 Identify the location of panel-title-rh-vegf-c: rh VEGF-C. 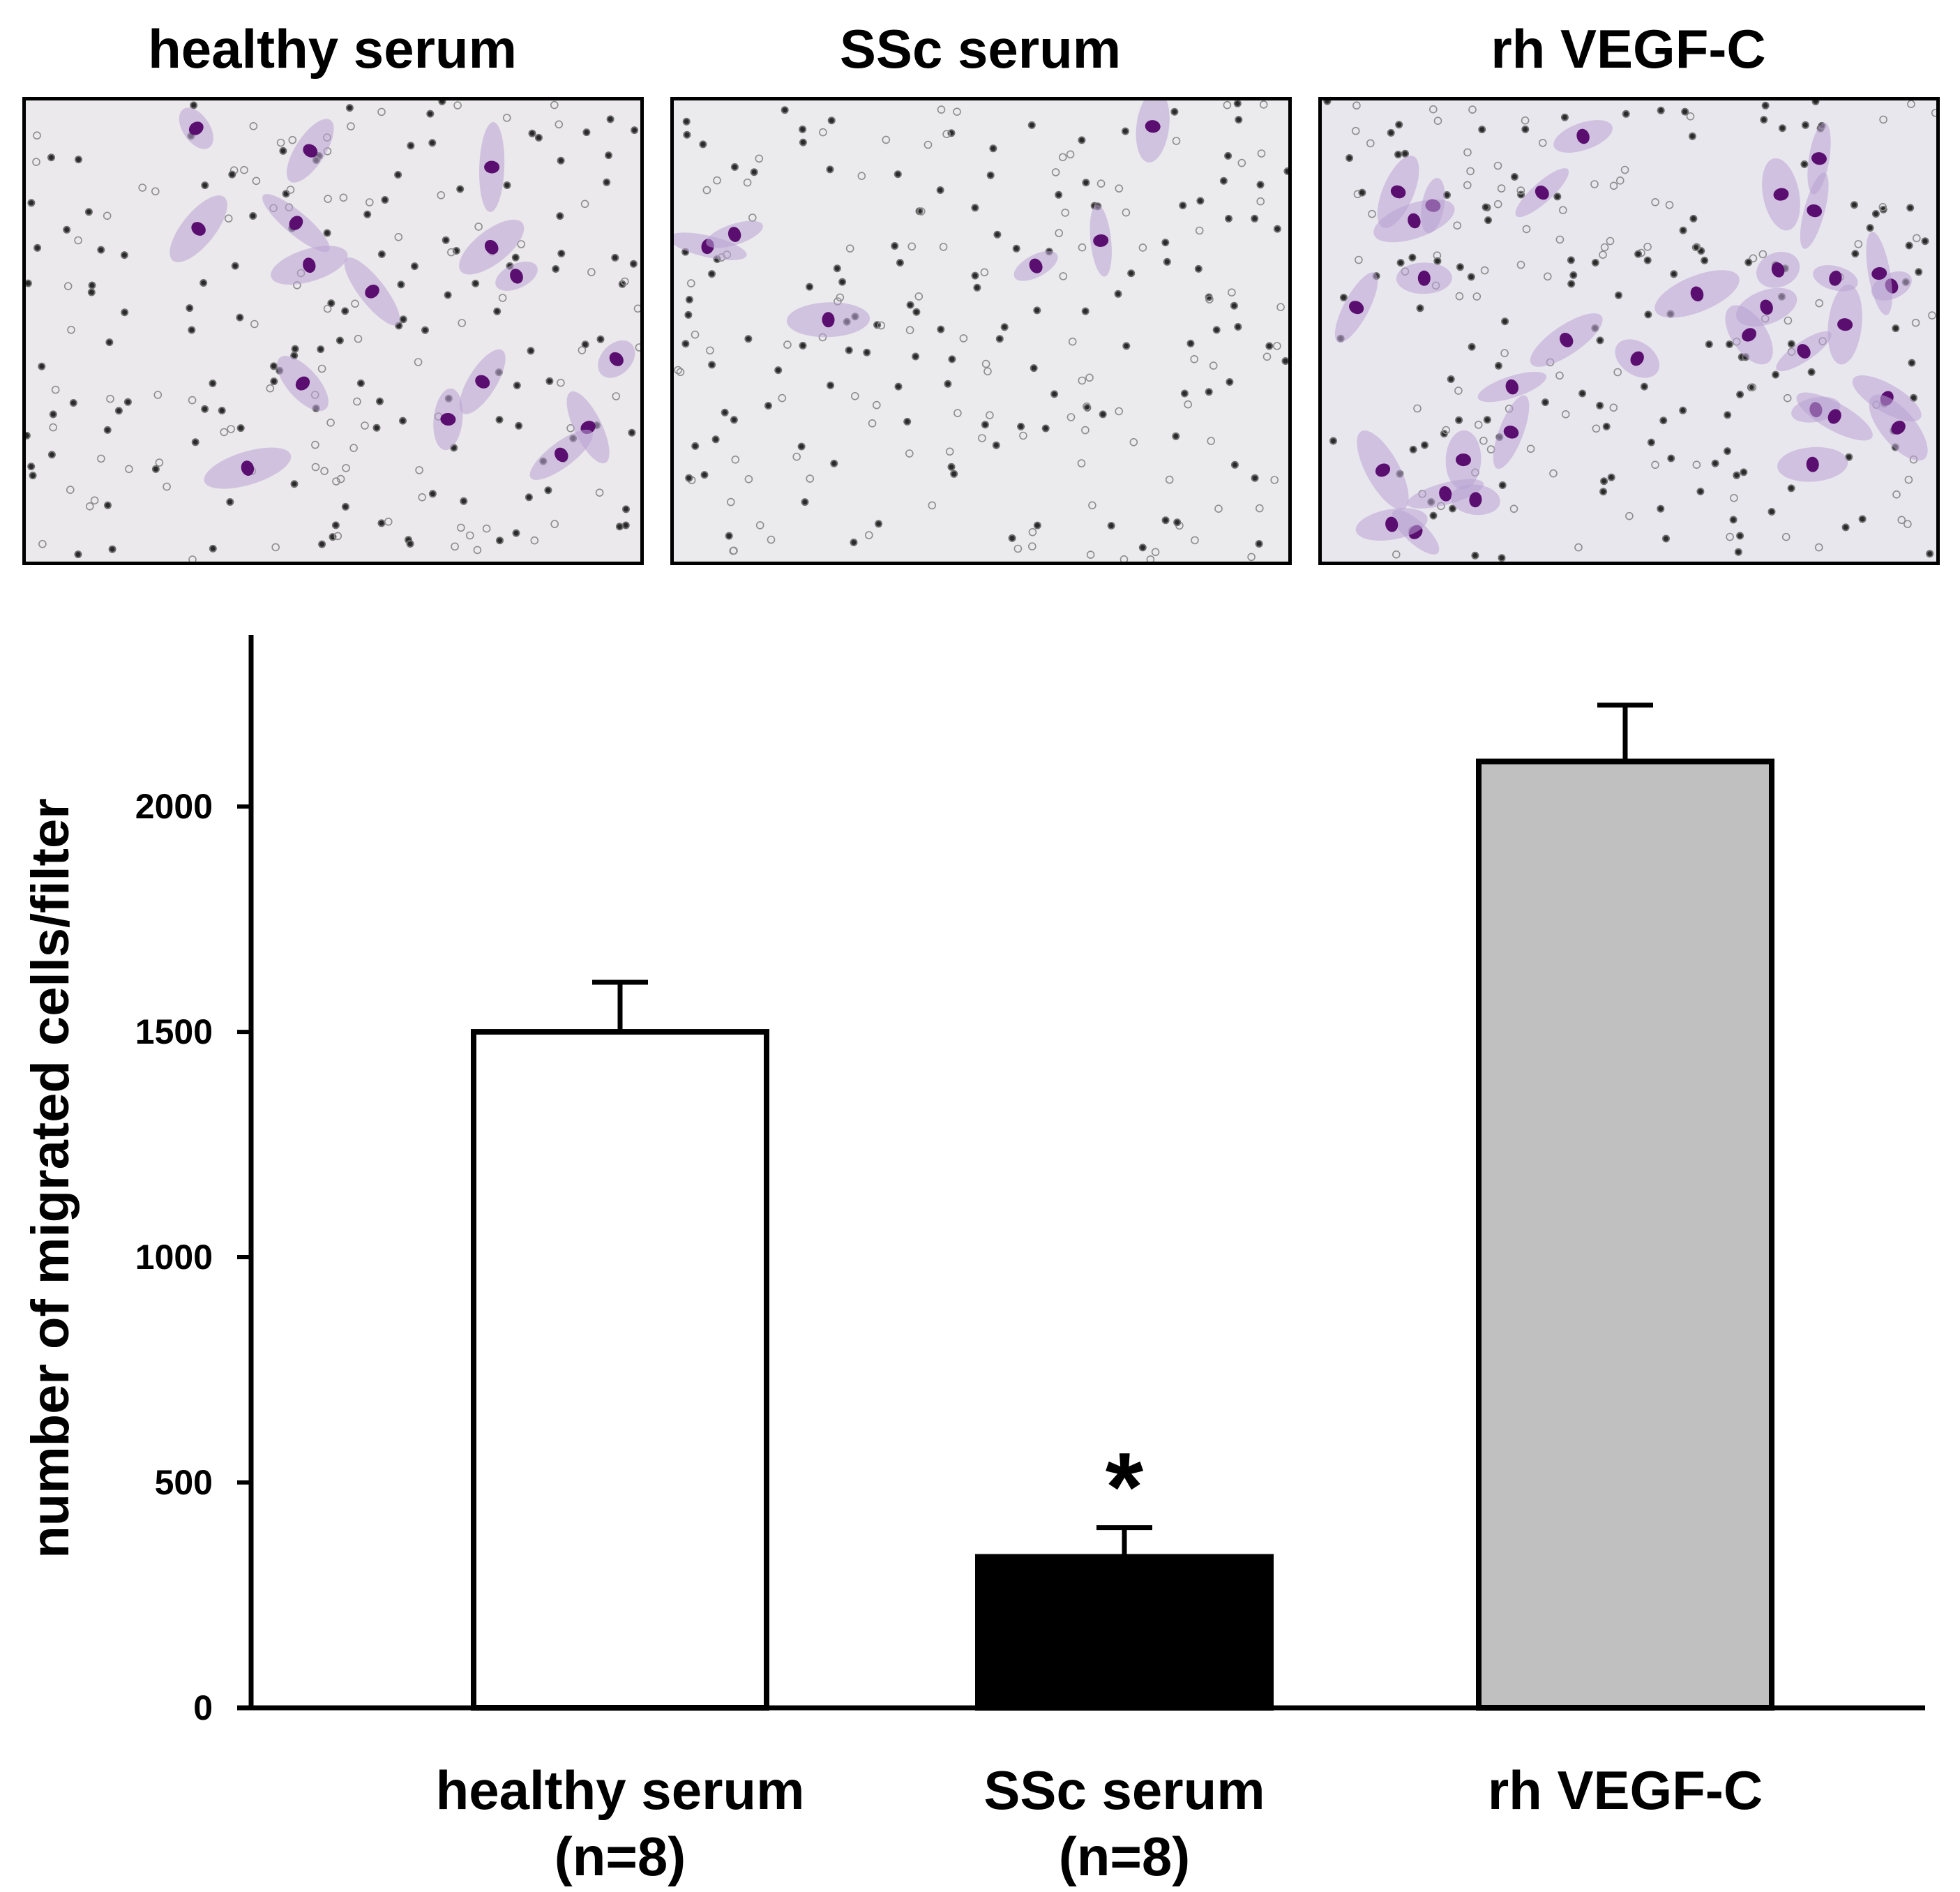
(1628, 49).